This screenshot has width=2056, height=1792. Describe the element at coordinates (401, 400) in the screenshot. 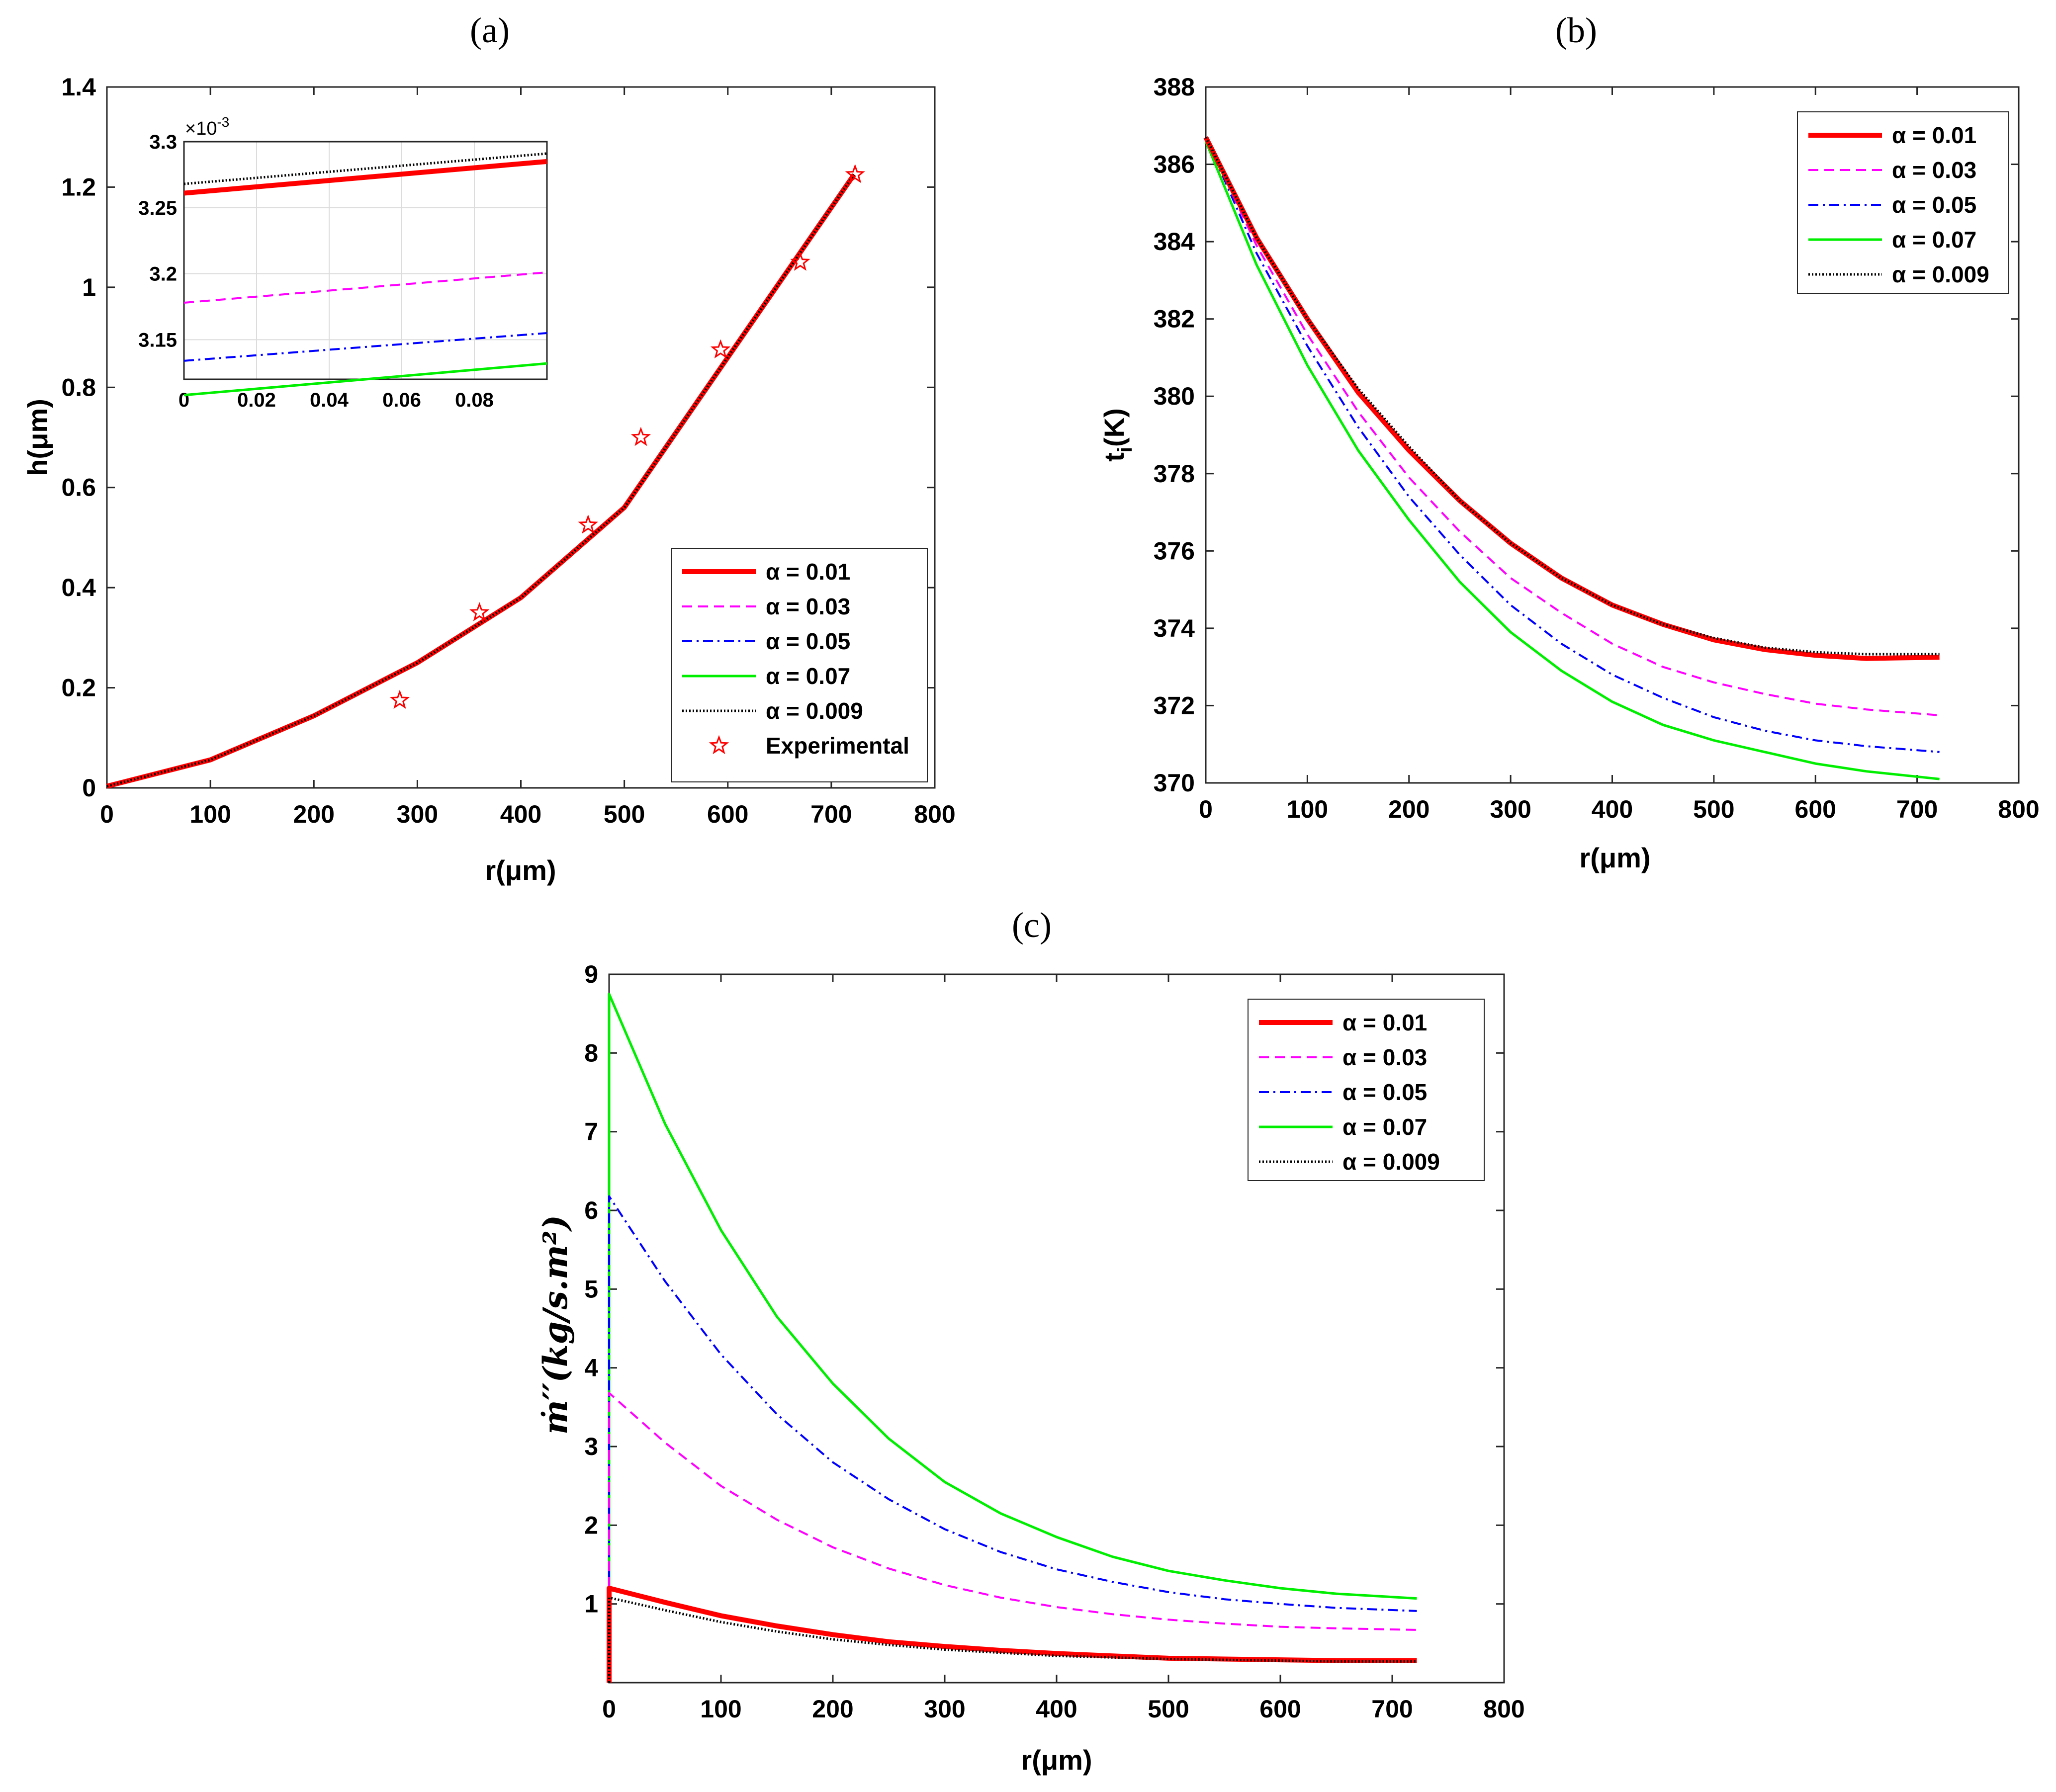

I see `a-inset-x-tick-label: 0.06` at that location.